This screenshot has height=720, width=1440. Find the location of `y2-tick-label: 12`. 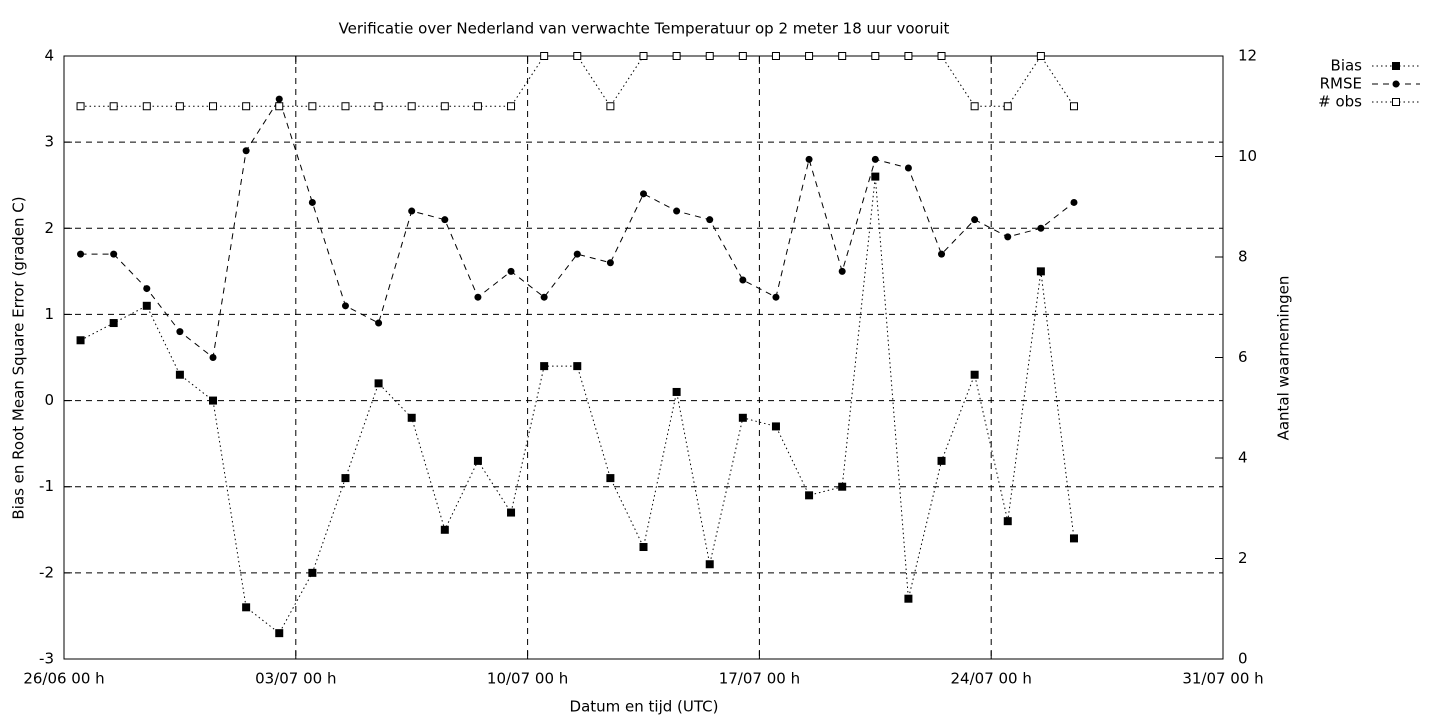

y2-tick-label: 12 is located at coordinates (1247, 56).